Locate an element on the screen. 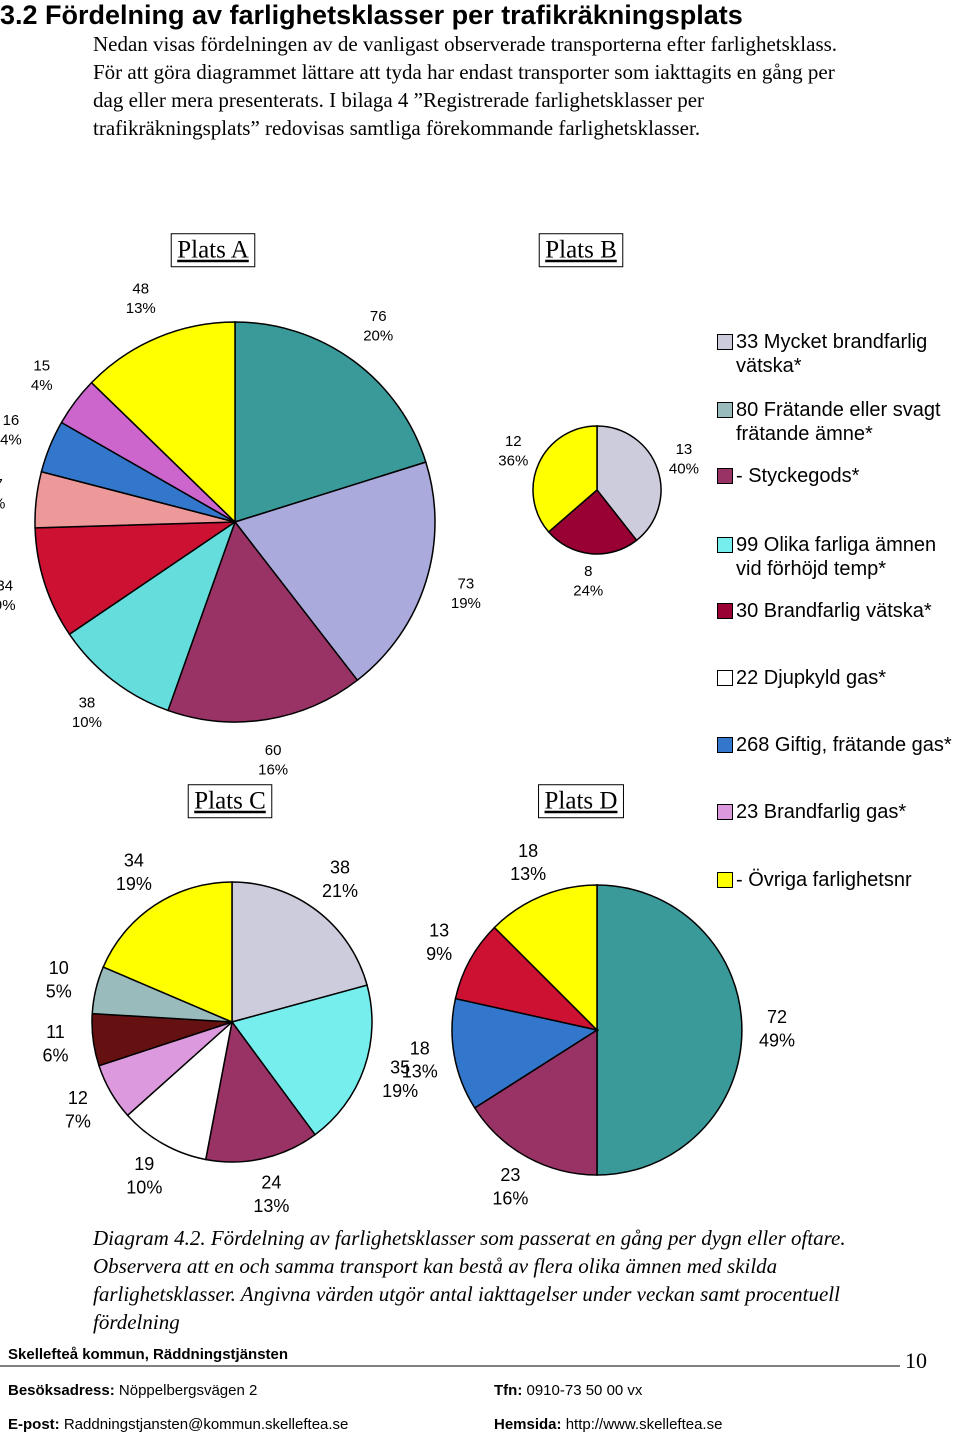 The image size is (960, 1438). legend-label: 99 Olika farliga ämnen vid förhöjd temp* is located at coordinates (836, 557).